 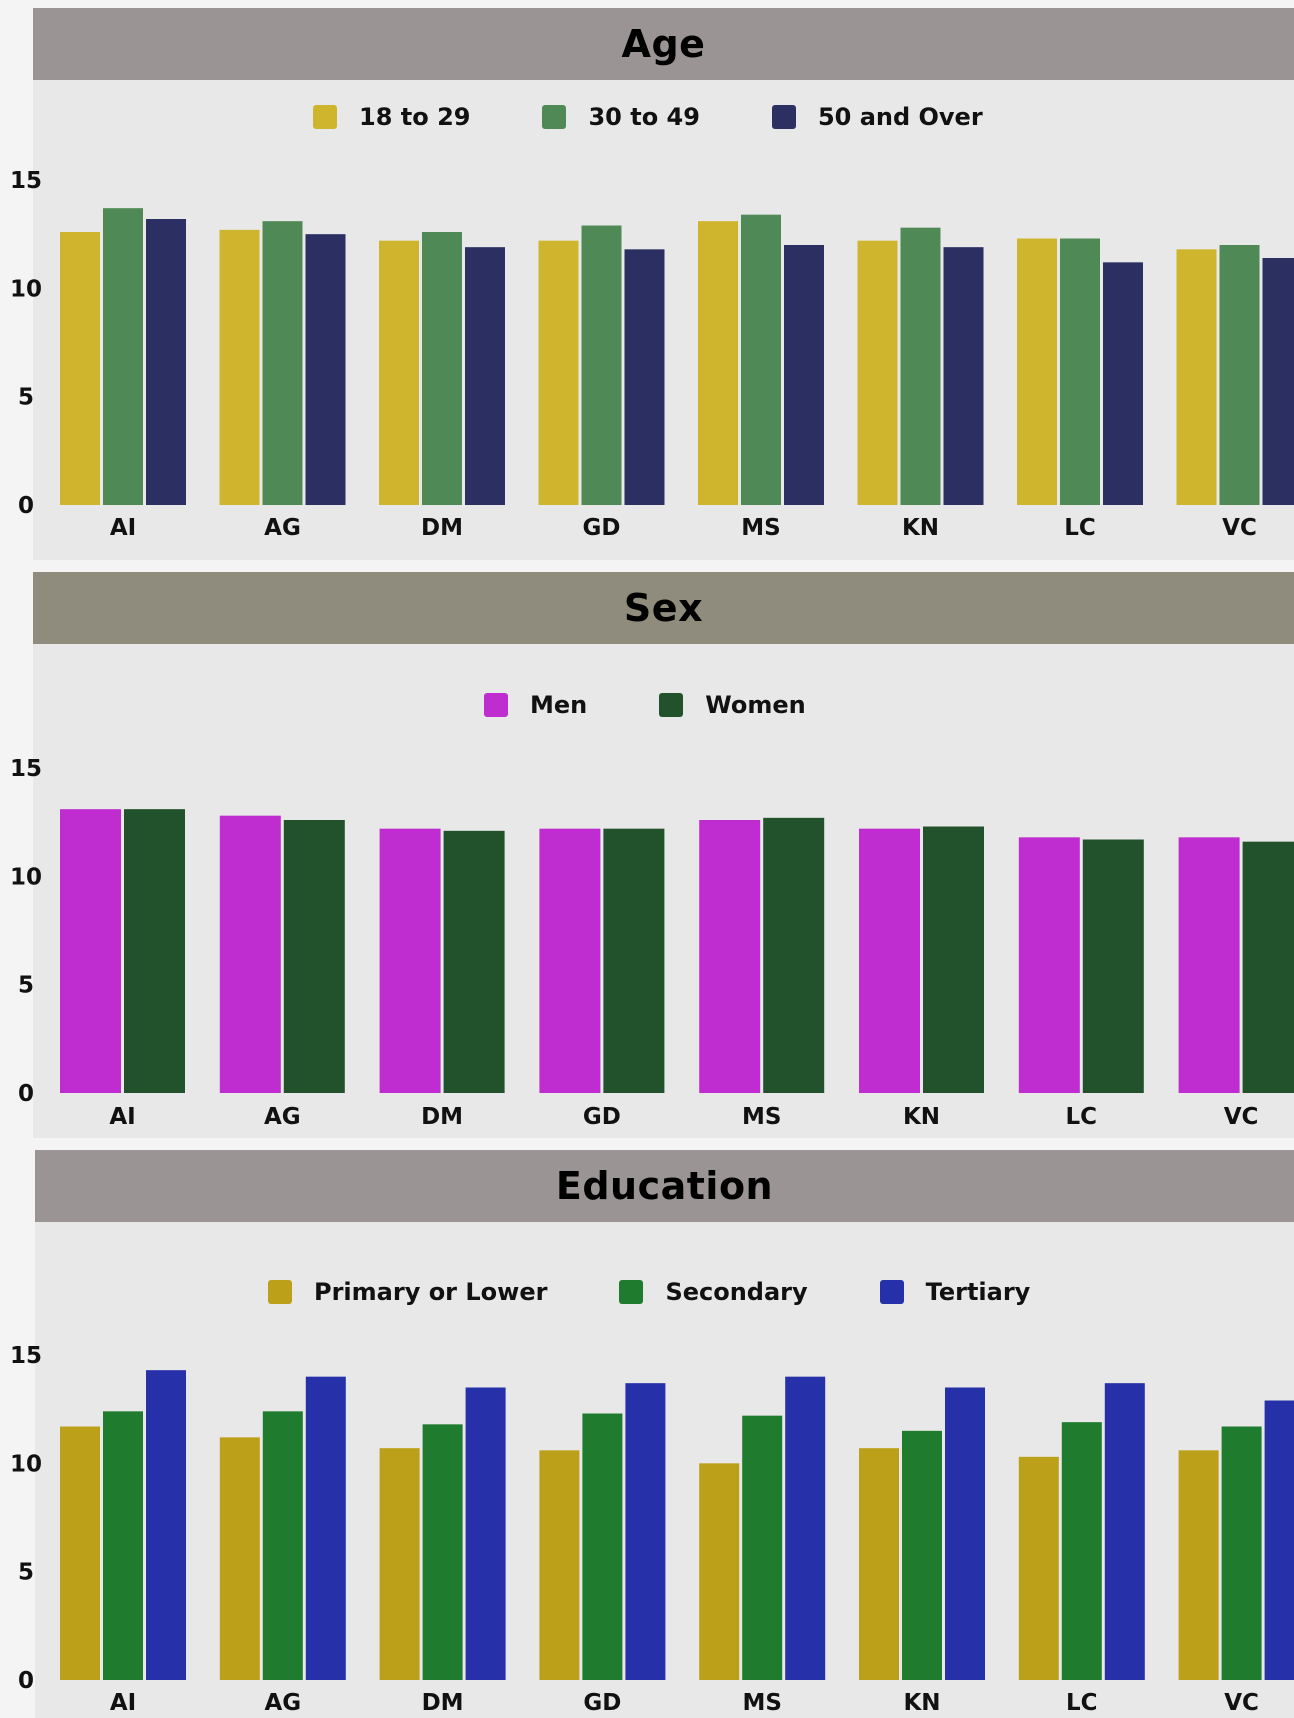 What do you see at coordinates (559, 705) in the screenshot?
I see `legend-label: Men` at bounding box center [559, 705].